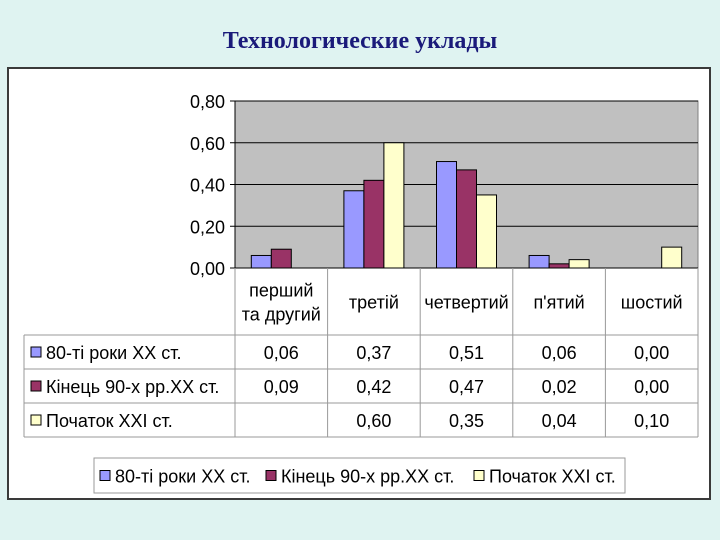 The image size is (720, 540). I want to click on legend-label: Початок ХХІ ст., so click(552, 477).